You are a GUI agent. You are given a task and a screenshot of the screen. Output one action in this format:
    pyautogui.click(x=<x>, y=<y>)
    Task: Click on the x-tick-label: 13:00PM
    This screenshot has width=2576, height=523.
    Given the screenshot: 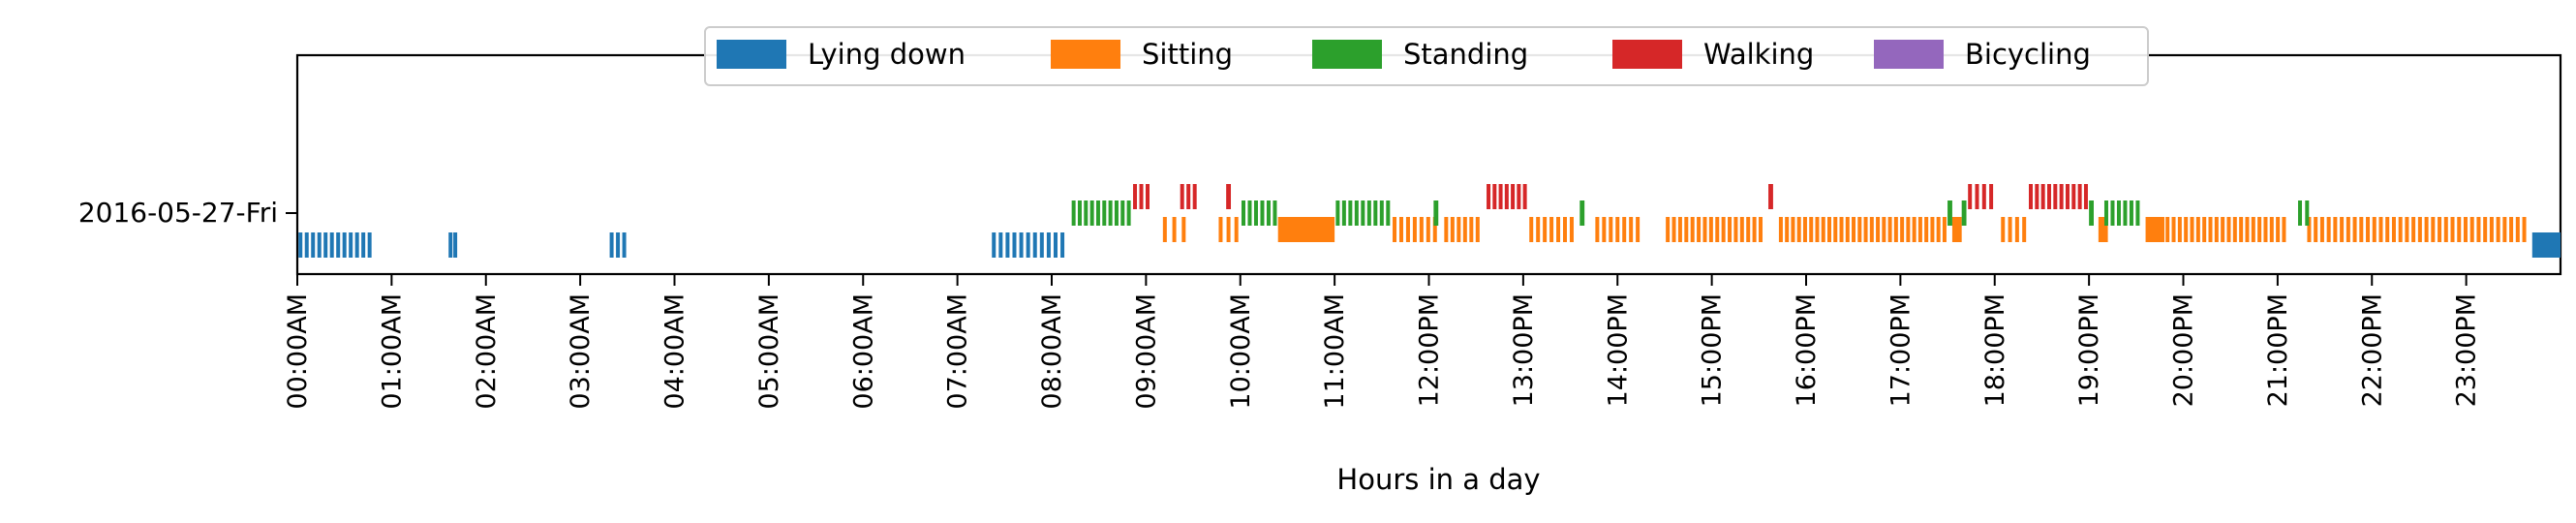 What is the action you would take?
    pyautogui.click(x=1524, y=350)
    